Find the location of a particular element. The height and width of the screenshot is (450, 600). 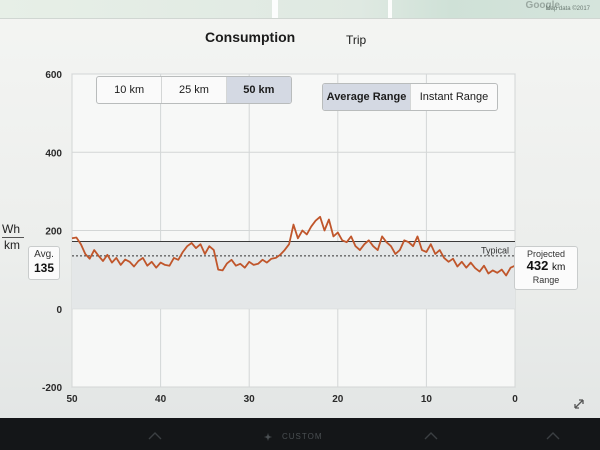

average-badge: Avg. 135 is located at coordinates (44, 263).